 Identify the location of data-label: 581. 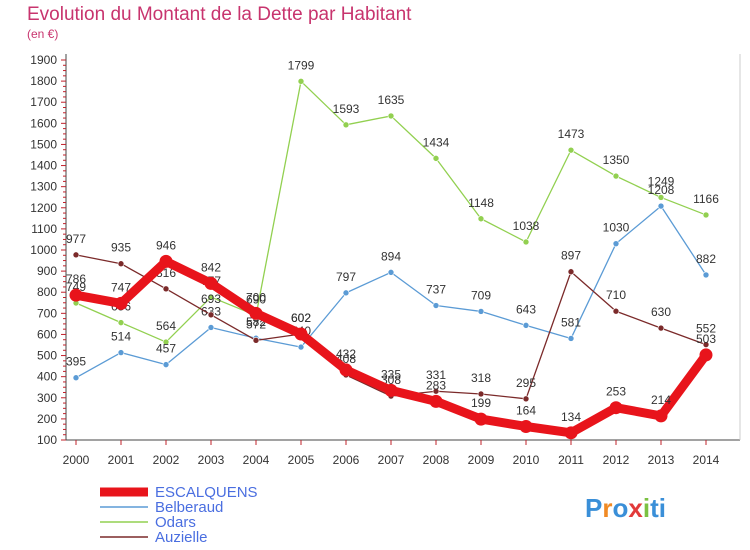
(571, 322).